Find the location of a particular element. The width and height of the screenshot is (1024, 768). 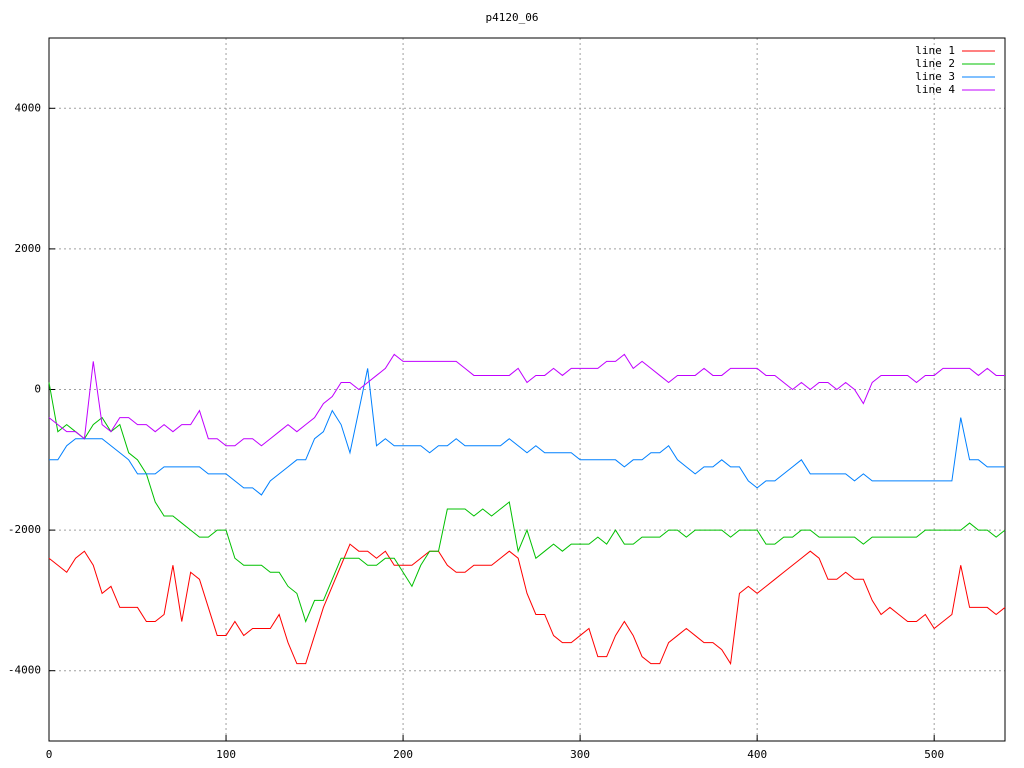

legend-label: line 3 is located at coordinates (935, 76).